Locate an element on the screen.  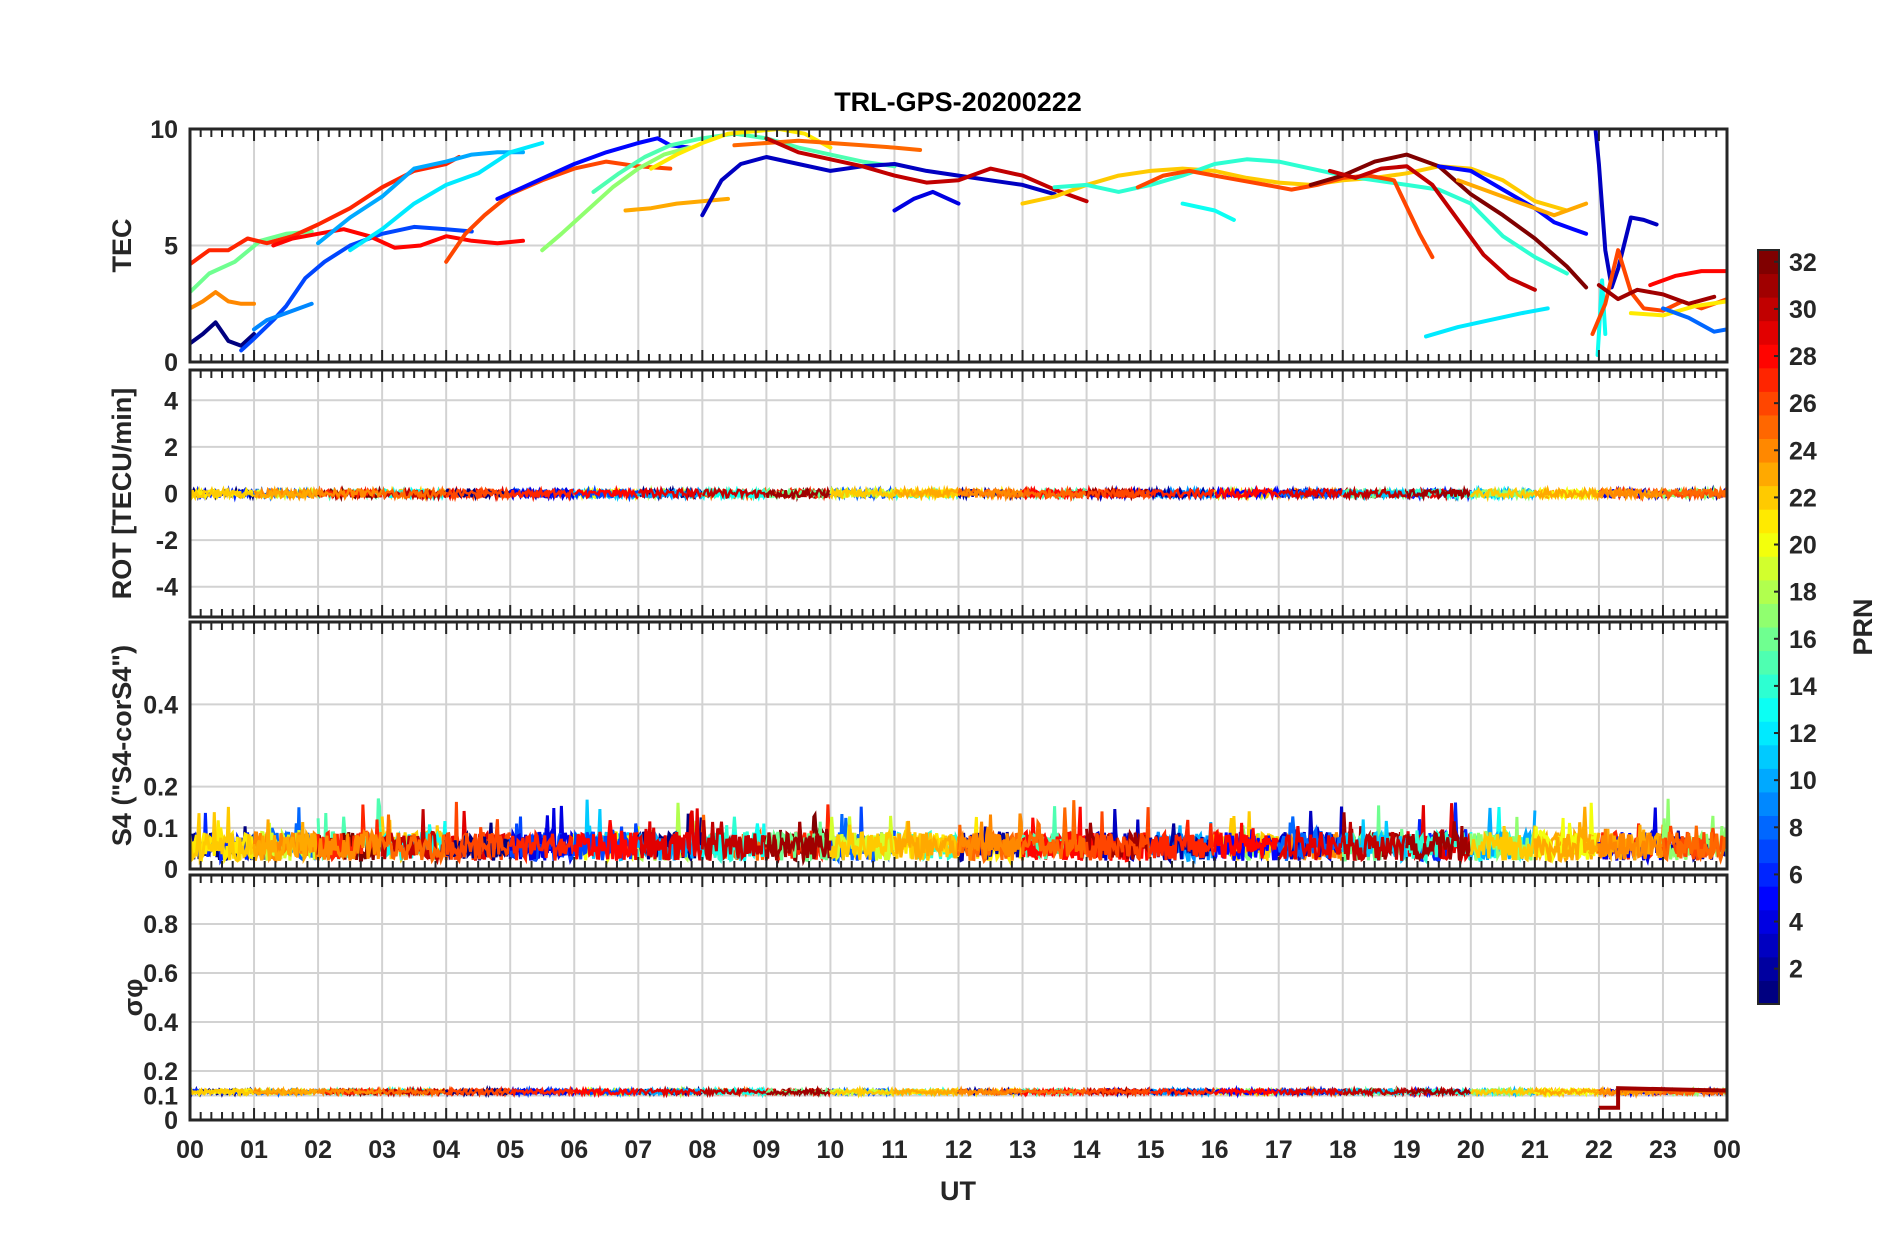
series-layer is located at coordinates (958, 832).